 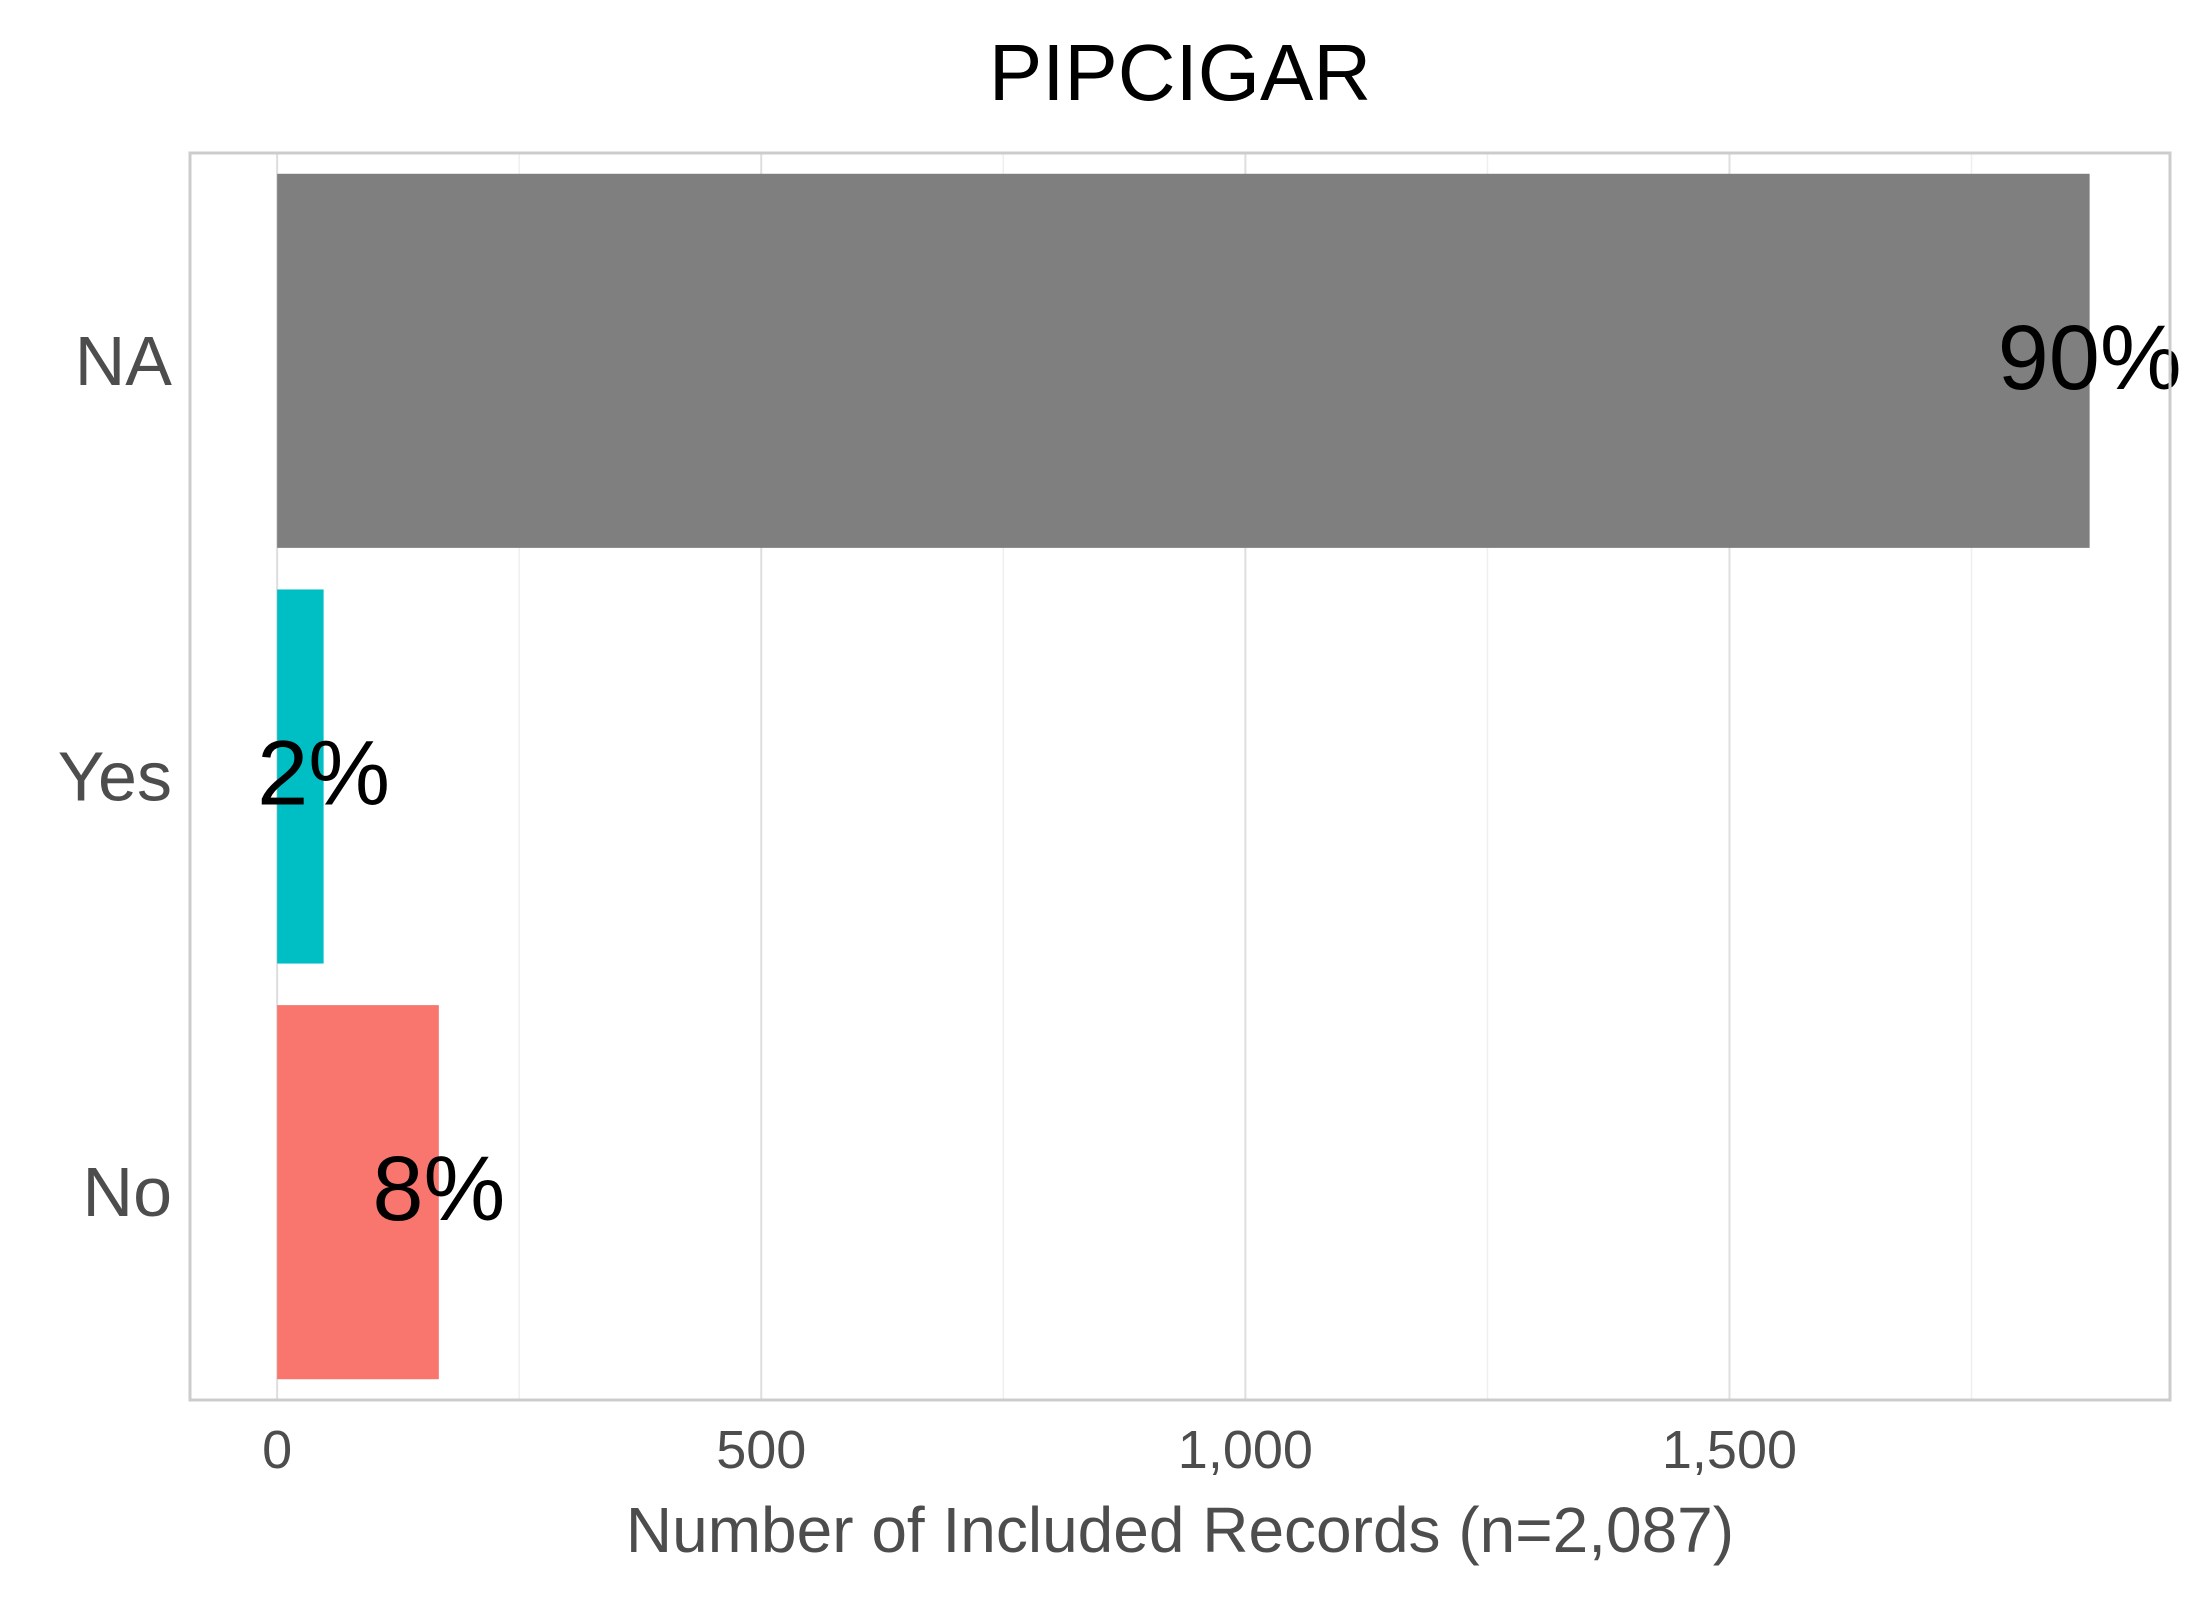 I want to click on bar-label-no: 8%, so click(x=438, y=1189).